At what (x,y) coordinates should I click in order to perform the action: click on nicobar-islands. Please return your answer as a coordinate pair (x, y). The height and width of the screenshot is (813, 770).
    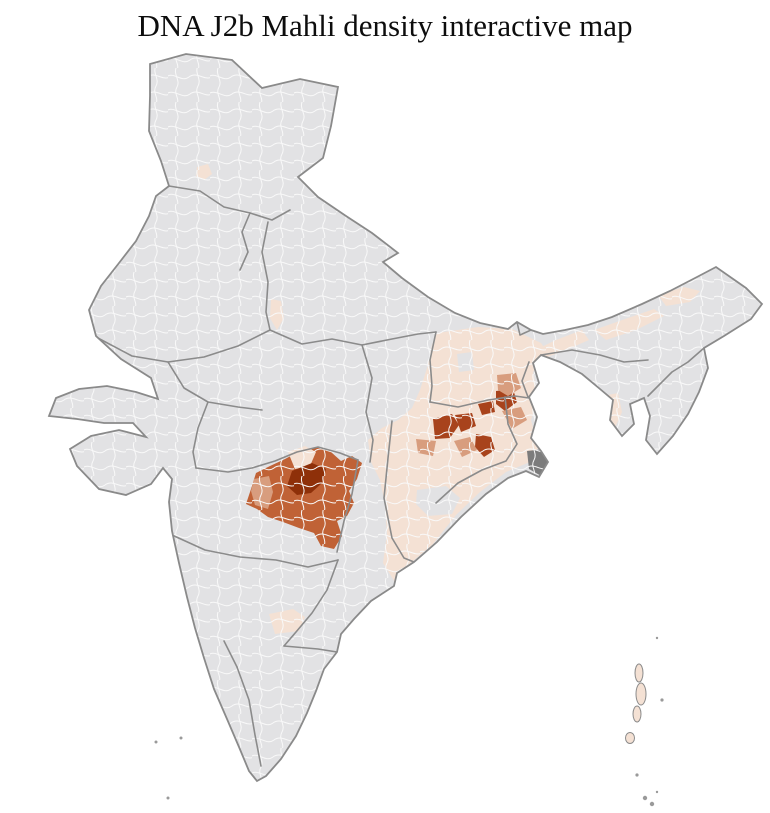
    Looking at the image, I should click on (649, 721).